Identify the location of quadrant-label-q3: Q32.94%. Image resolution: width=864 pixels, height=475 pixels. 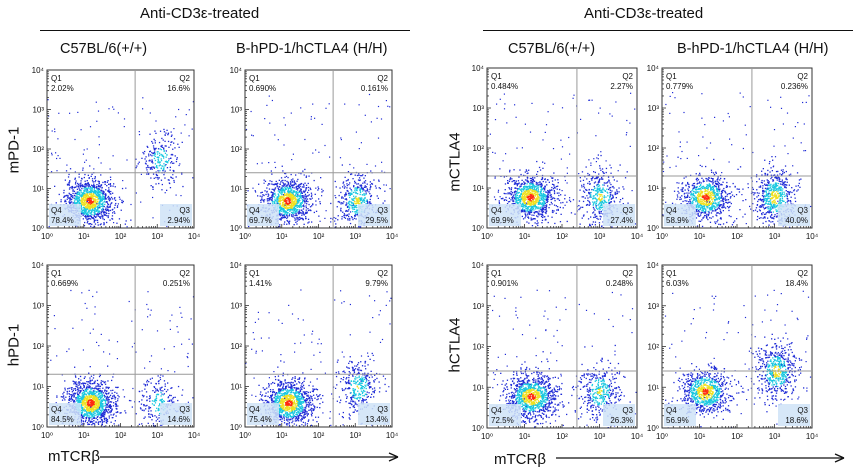
(176, 215).